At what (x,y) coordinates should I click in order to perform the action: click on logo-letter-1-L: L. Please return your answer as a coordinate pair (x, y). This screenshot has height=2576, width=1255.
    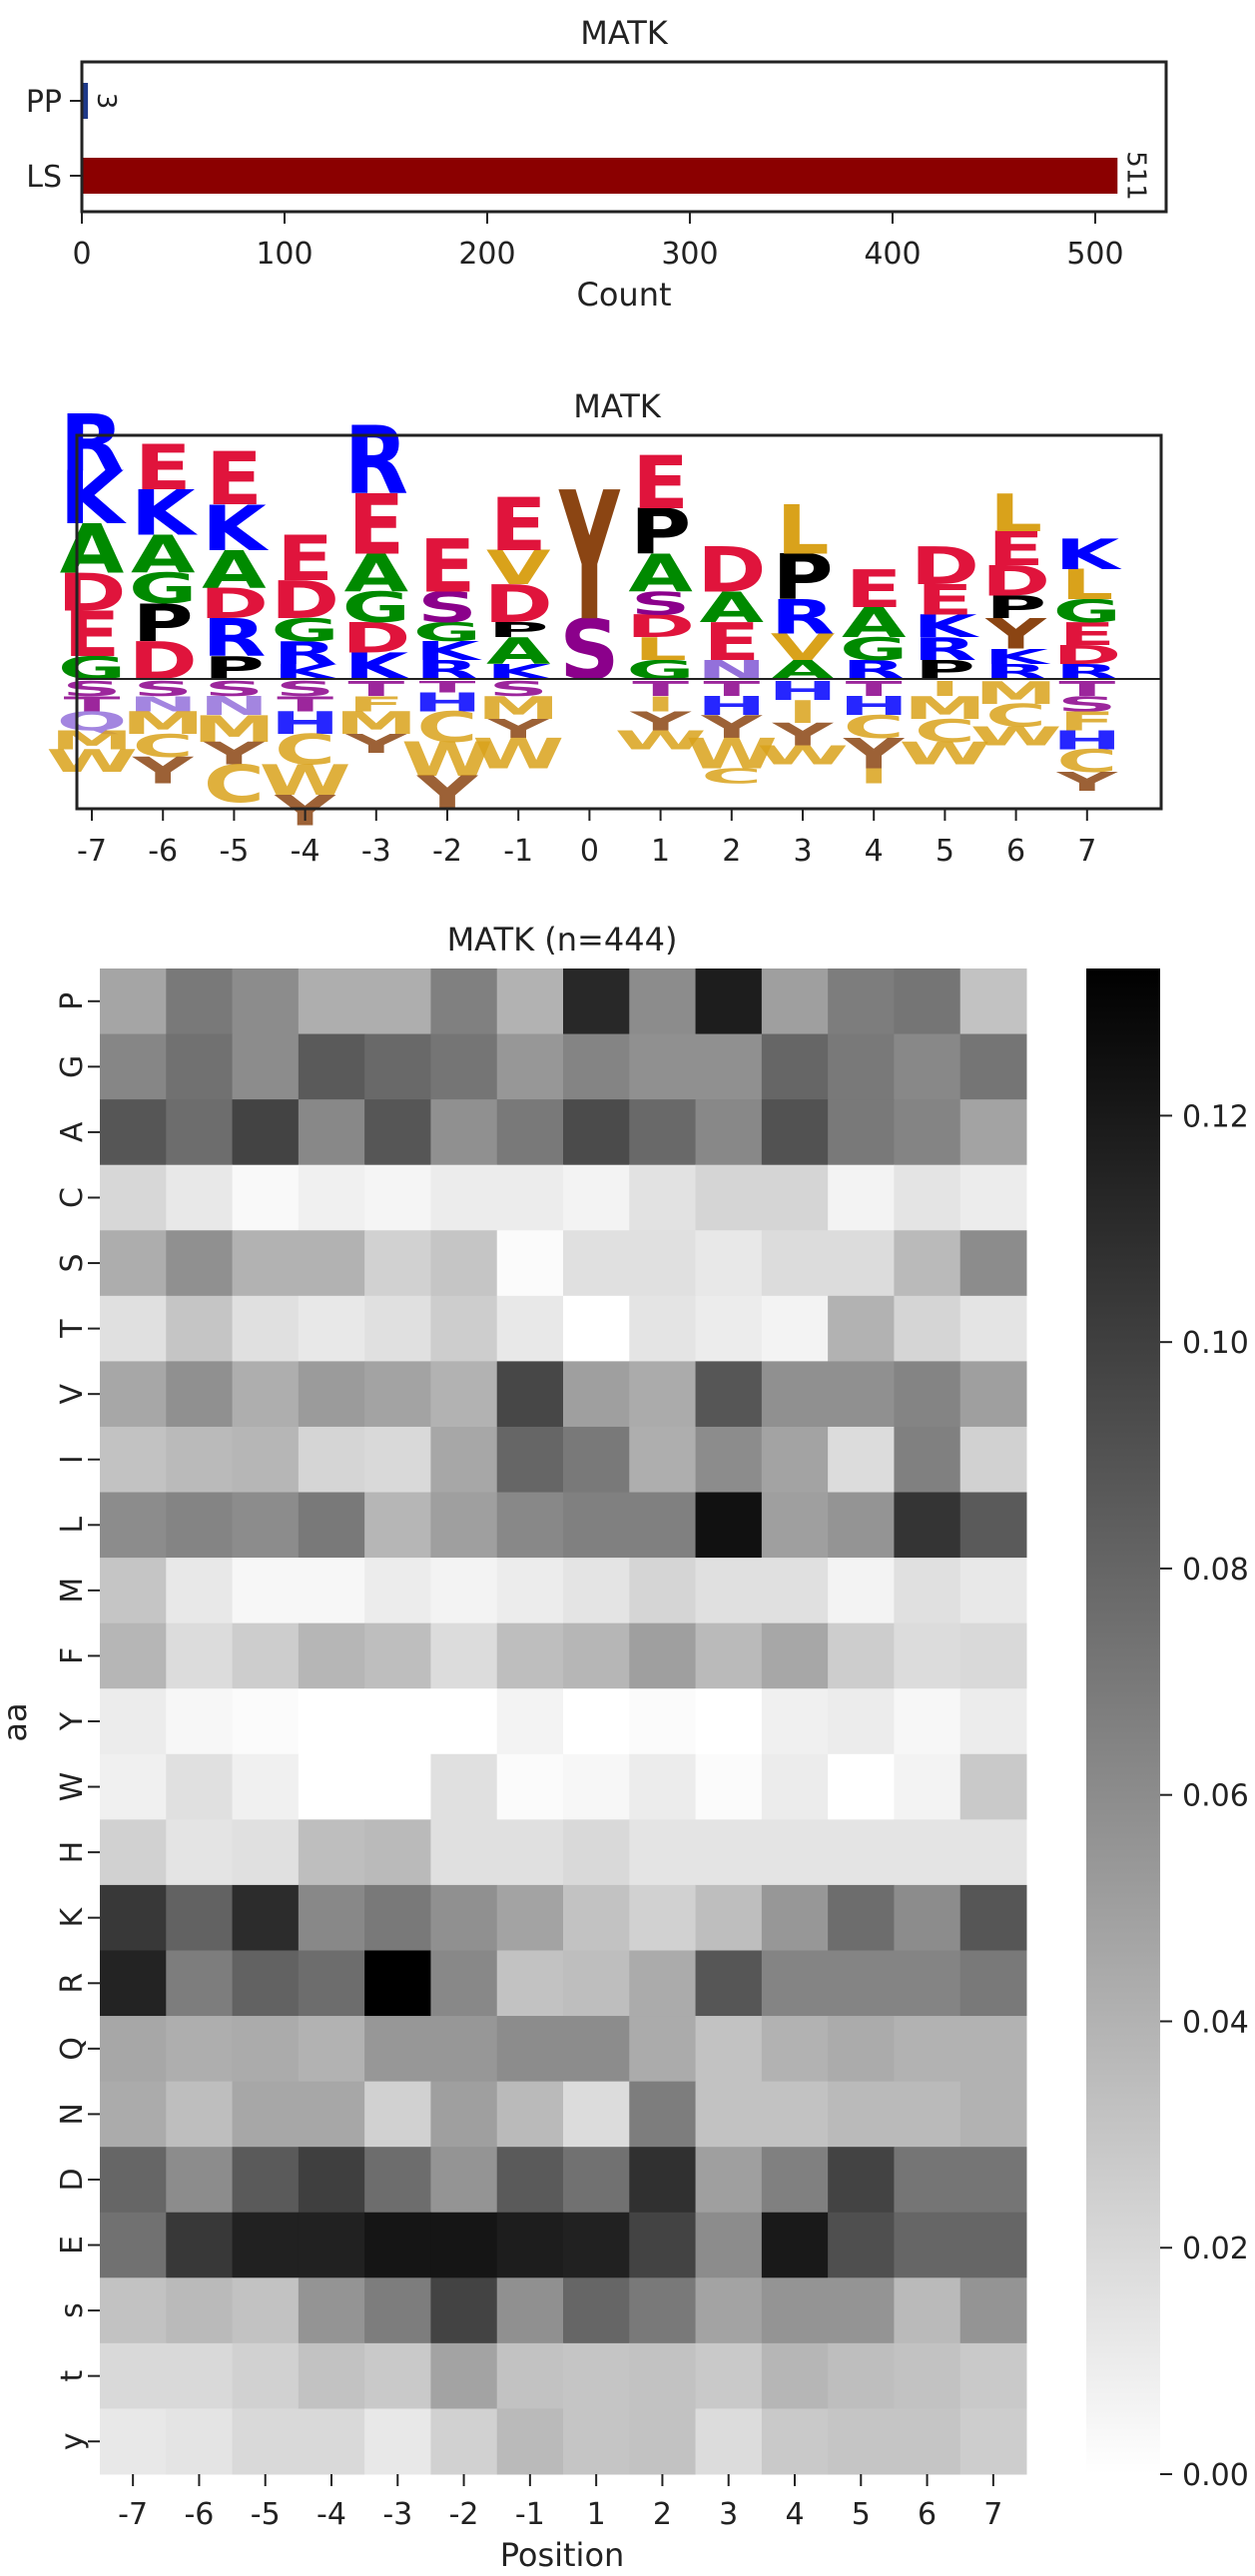
    Looking at the image, I should click on (660, 649).